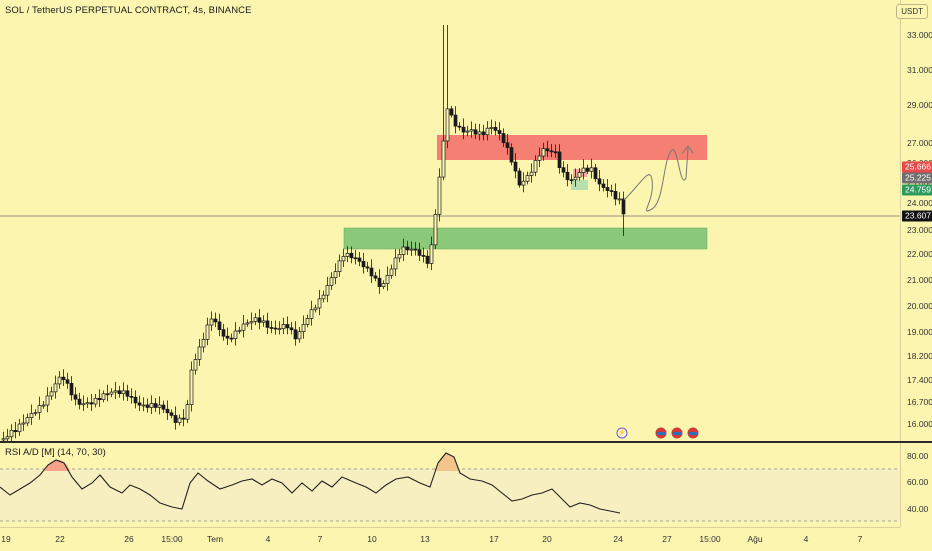 The width and height of the screenshot is (932, 551). I want to click on time-tick-label: 24, so click(618, 539).